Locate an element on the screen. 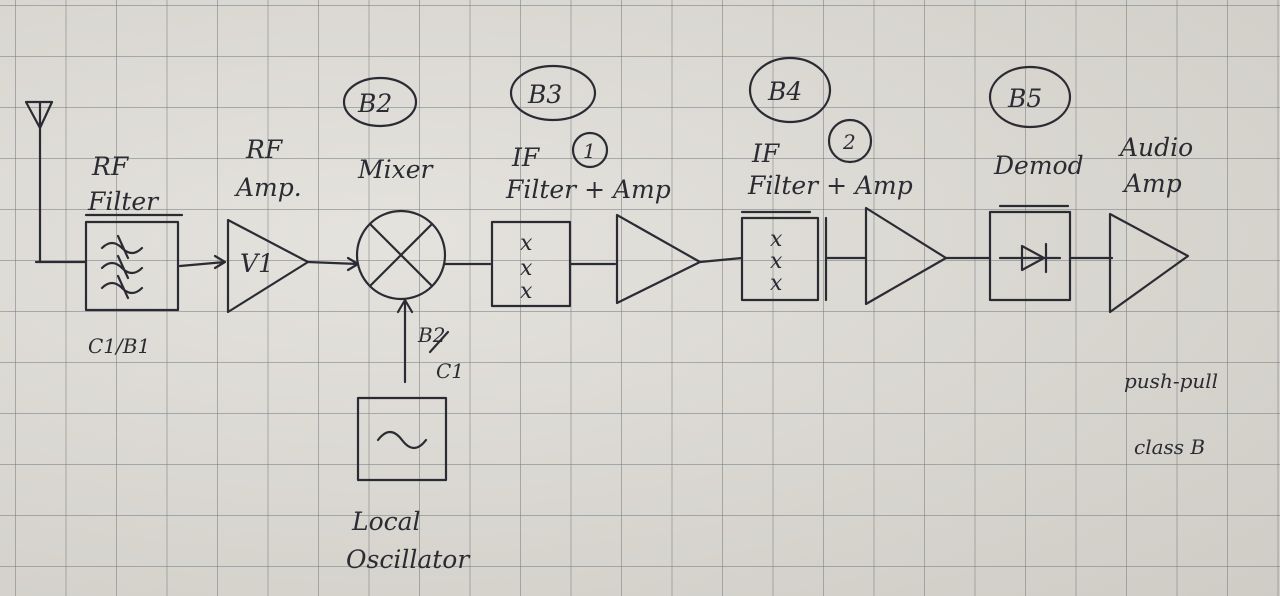  if1-label-line1: IF is located at coordinates (526, 157).